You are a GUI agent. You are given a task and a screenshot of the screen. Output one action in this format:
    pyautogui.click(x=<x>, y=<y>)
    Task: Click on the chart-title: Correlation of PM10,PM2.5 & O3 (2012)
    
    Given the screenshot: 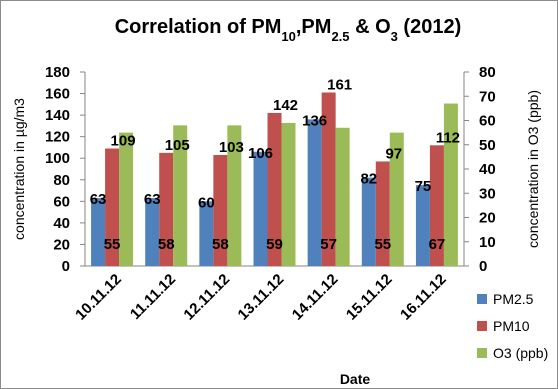 What is the action you would take?
    pyautogui.click(x=288, y=30)
    